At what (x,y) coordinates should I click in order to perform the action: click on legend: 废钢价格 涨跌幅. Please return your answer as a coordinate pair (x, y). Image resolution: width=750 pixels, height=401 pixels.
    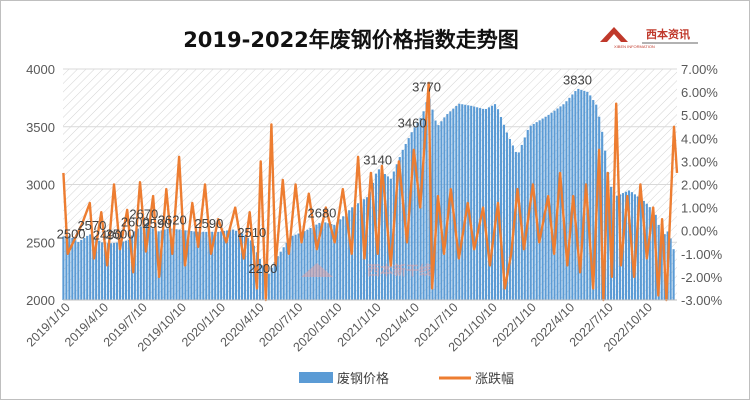
    Looking at the image, I should click on (406, 379).